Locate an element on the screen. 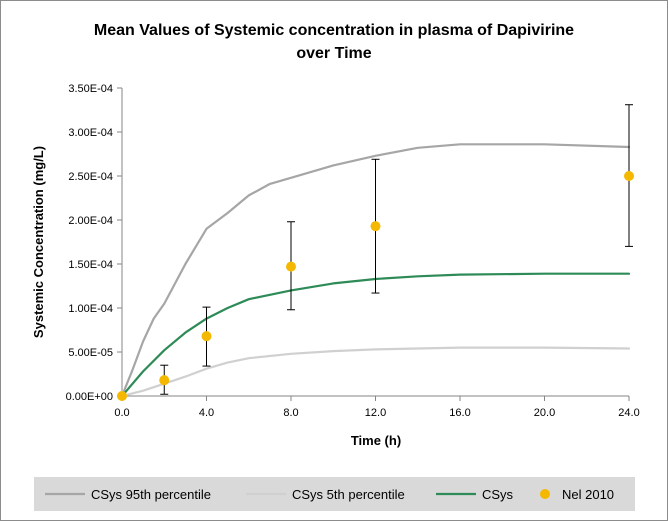 Image resolution: width=668 pixels, height=521 pixels. y-tick-label: 0.00E+00 is located at coordinates (89, 397).